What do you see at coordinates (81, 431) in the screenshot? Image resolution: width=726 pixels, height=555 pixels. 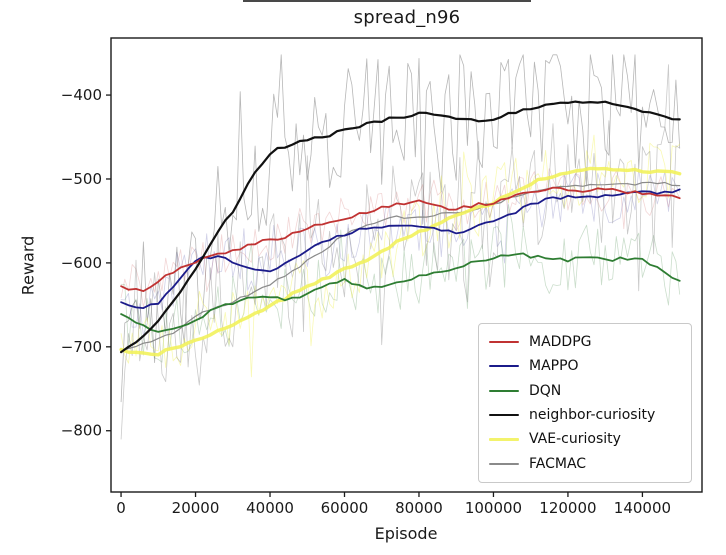 I see `y-tick-label: −800` at bounding box center [81, 431].